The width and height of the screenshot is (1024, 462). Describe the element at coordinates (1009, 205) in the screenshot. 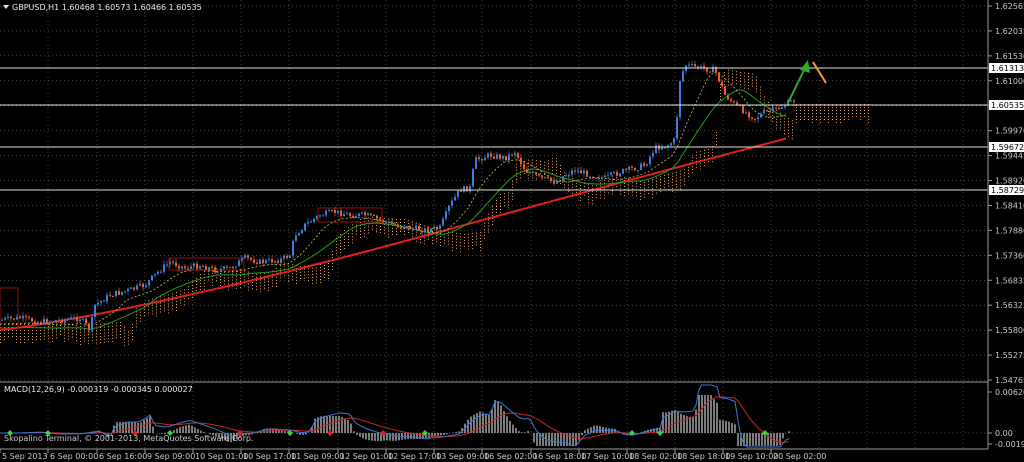

I see `price-tick-label: 1.58410` at that location.